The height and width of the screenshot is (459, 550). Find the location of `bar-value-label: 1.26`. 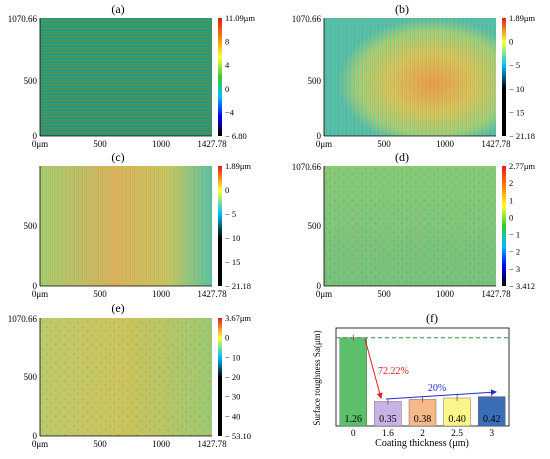

bar-value-label: 1.26 is located at coordinates (354, 419).